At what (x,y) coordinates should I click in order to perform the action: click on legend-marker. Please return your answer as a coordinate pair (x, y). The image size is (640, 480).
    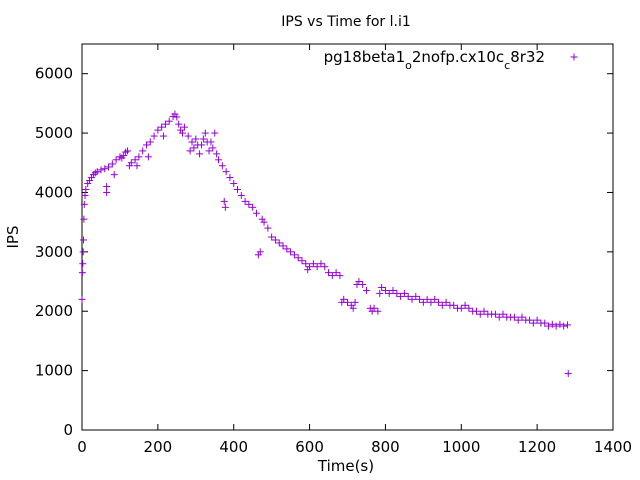
    Looking at the image, I should click on (574, 57).